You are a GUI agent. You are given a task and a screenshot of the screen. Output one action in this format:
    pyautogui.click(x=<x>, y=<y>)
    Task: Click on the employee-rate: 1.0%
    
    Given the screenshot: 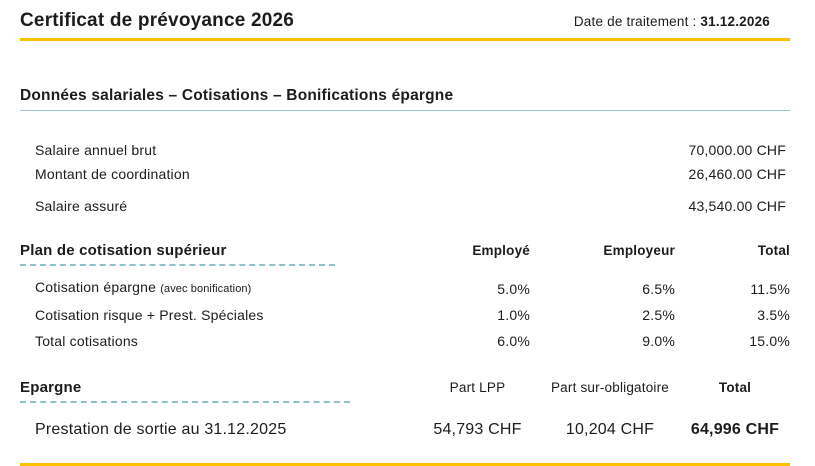 What is the action you would take?
    pyautogui.click(x=513, y=315)
    